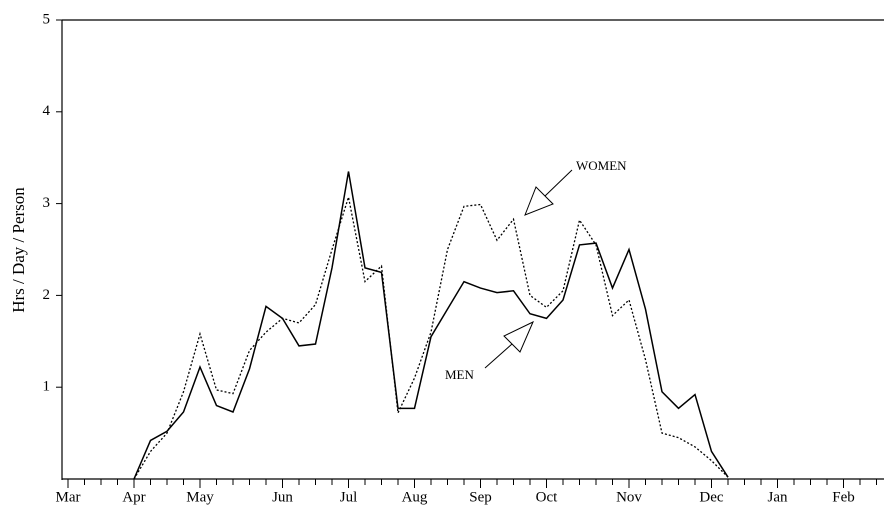  I want to click on y-tick-label: 2, so click(47, 295).